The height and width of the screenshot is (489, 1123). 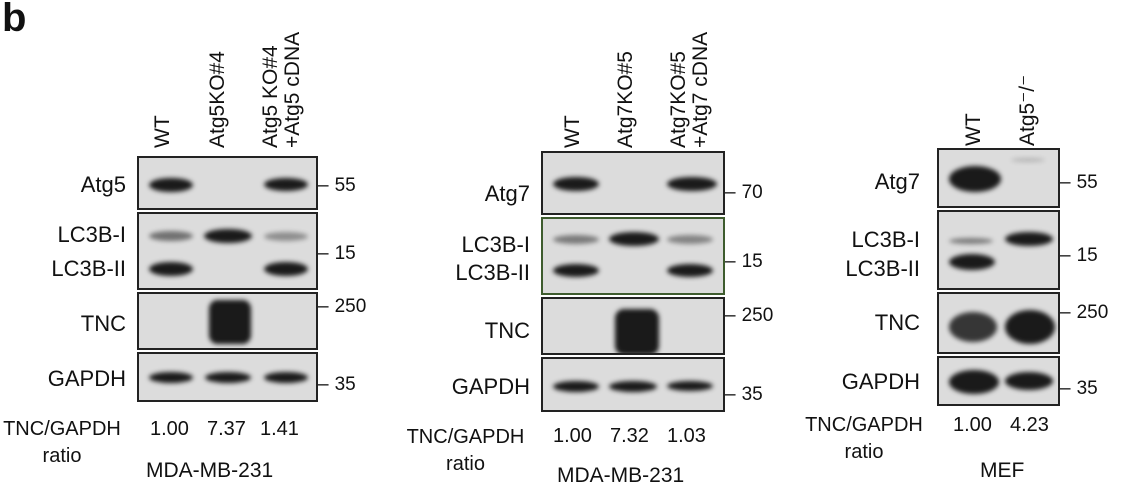 I want to click on ratio-value: 4.23, so click(x=1029, y=425).